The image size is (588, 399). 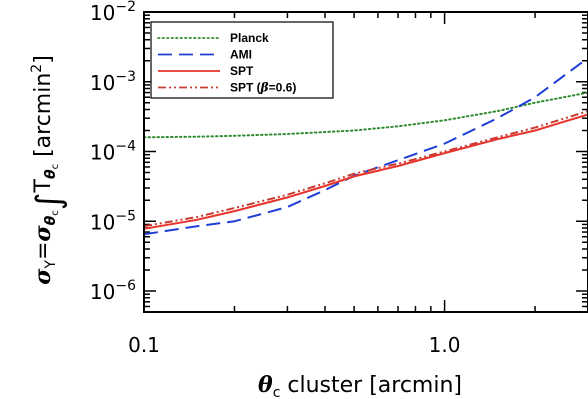 What do you see at coordinates (445, 345) in the screenshot?
I see `x-tick-label: 1.0` at bounding box center [445, 345].